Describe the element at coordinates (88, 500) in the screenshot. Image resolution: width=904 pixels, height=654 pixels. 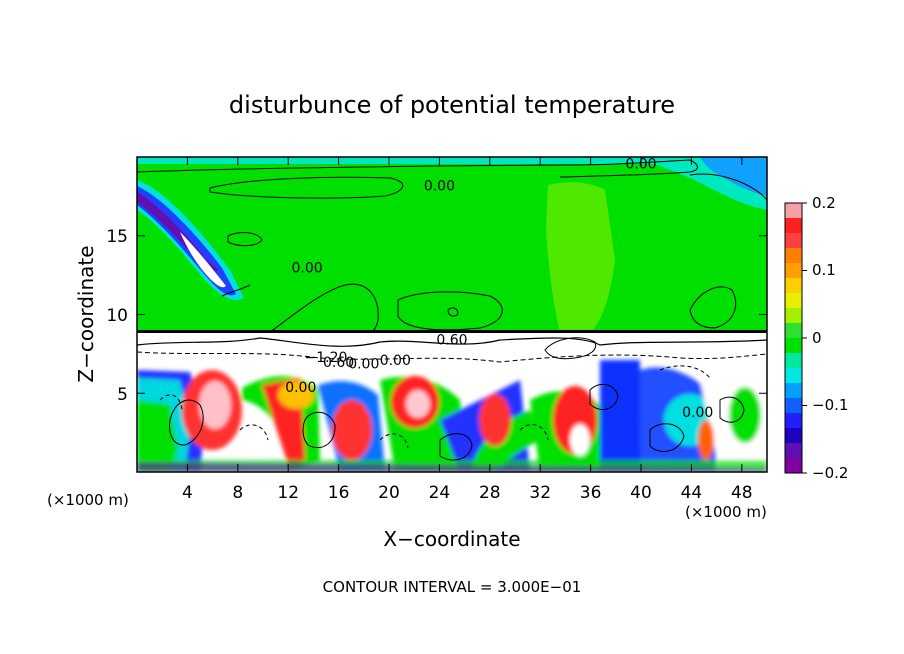
I see `x-unit-label-left: (×1000 m)` at that location.